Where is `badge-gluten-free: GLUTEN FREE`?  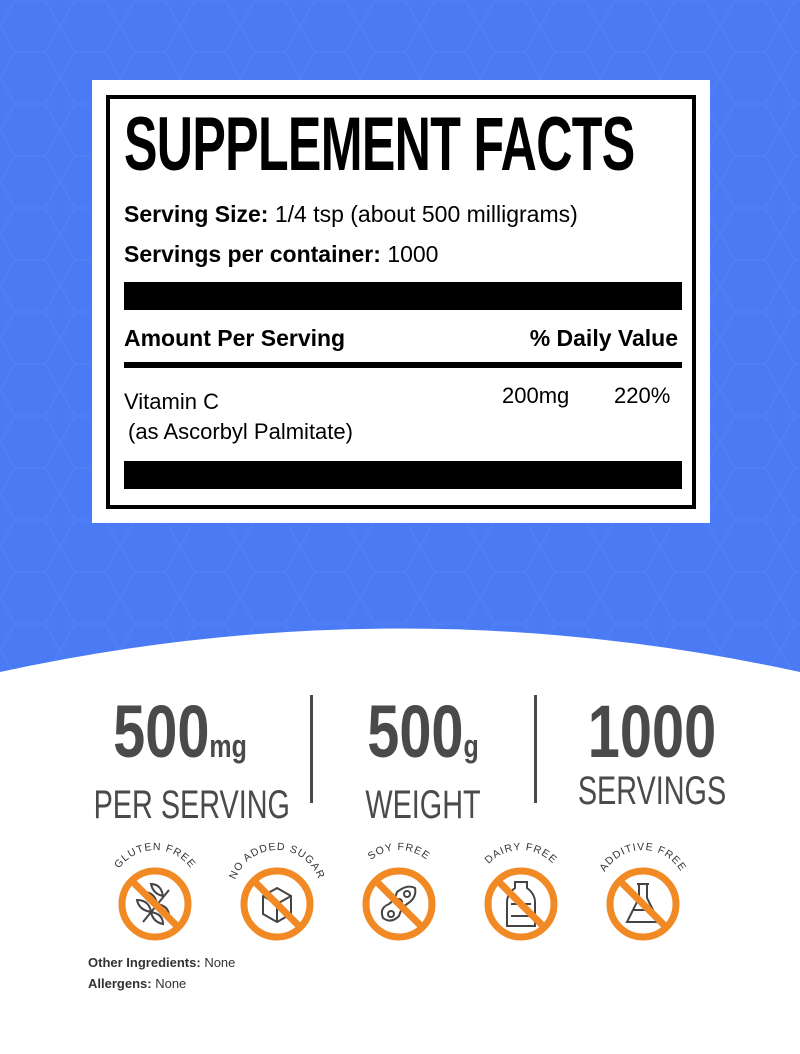
badge-gluten-free: GLUTEN FREE is located at coordinates (155, 890).